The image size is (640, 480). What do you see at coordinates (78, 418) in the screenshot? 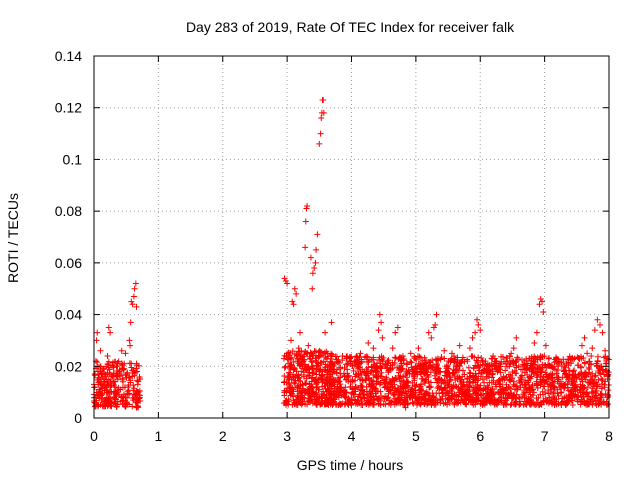
I see `y-tick-label: 0` at bounding box center [78, 418].